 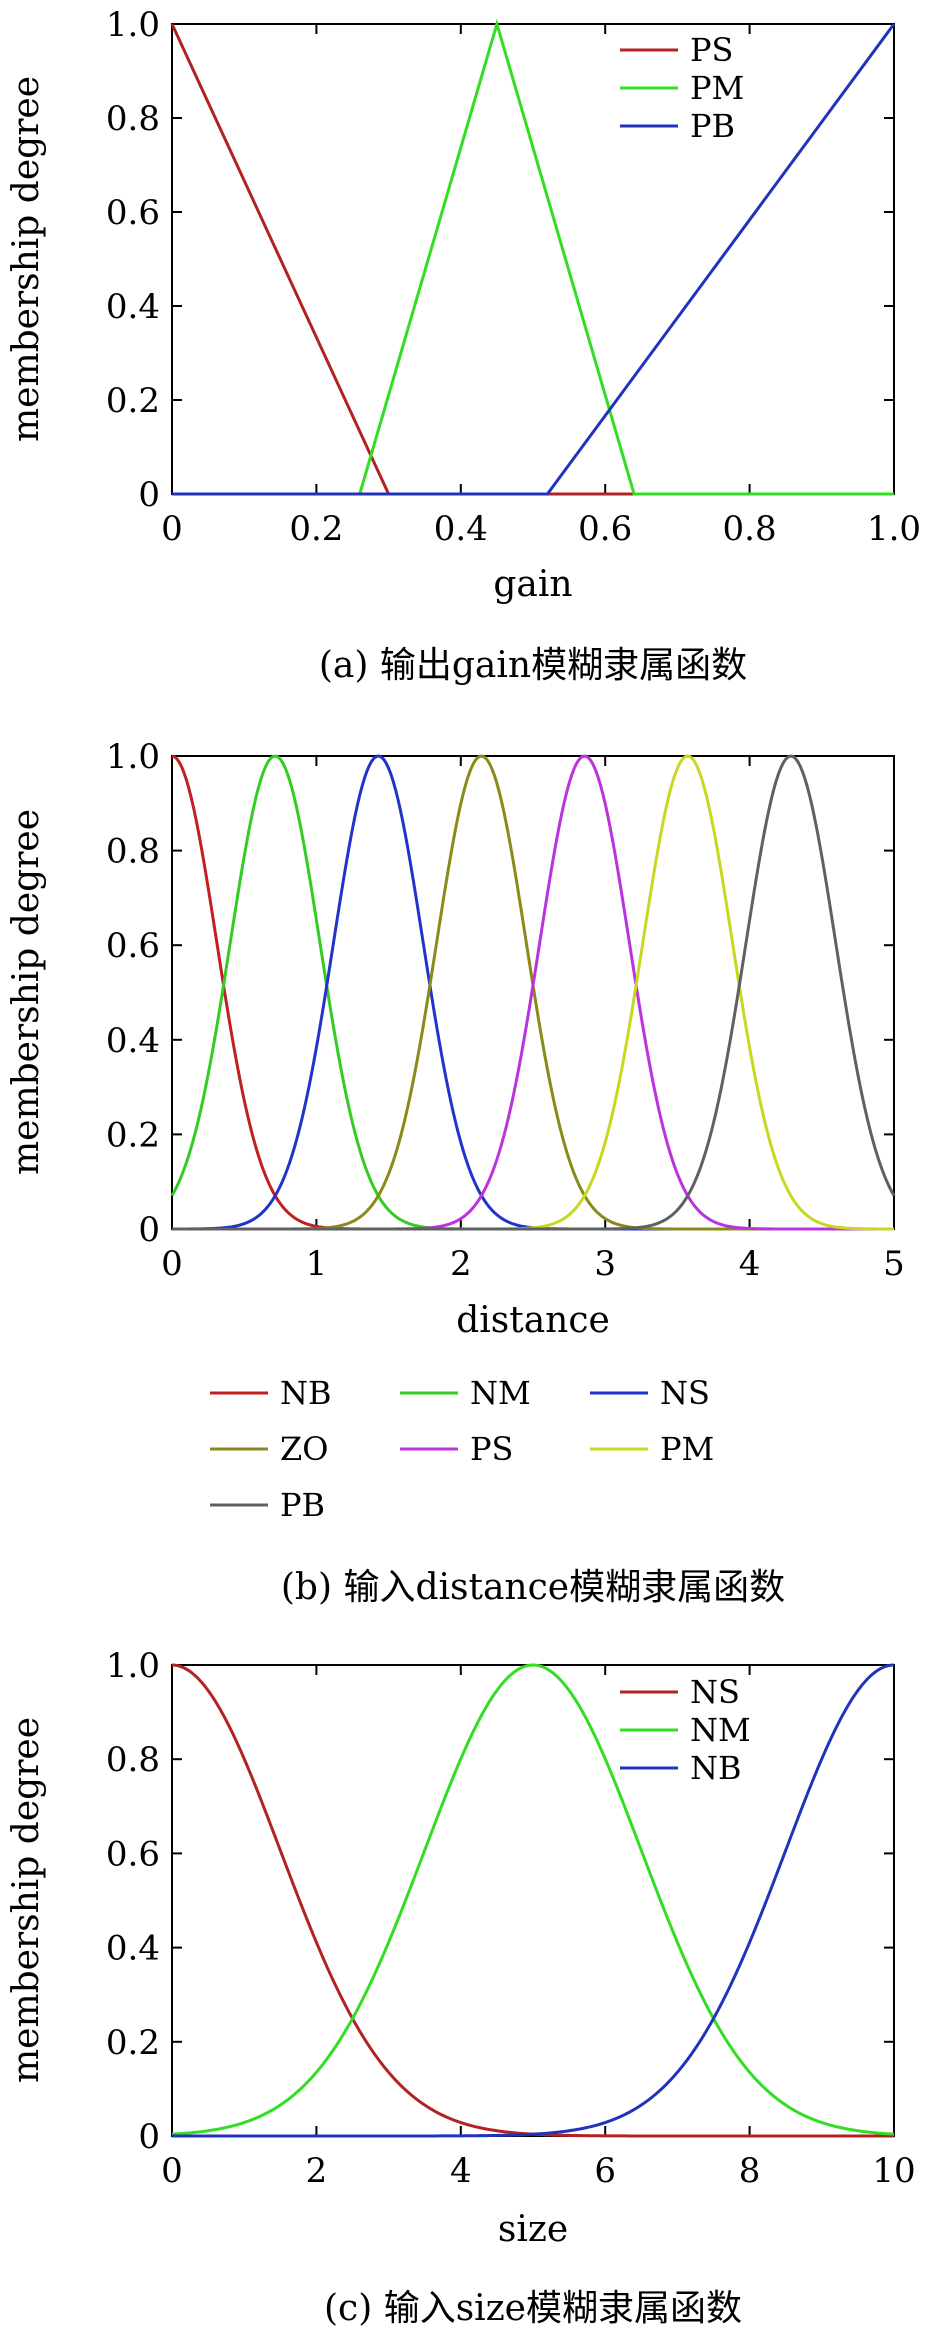 What do you see at coordinates (533, 1587) in the screenshot?
I see `figure-caption: (b) 输入distance模糊隶属函数` at bounding box center [533, 1587].